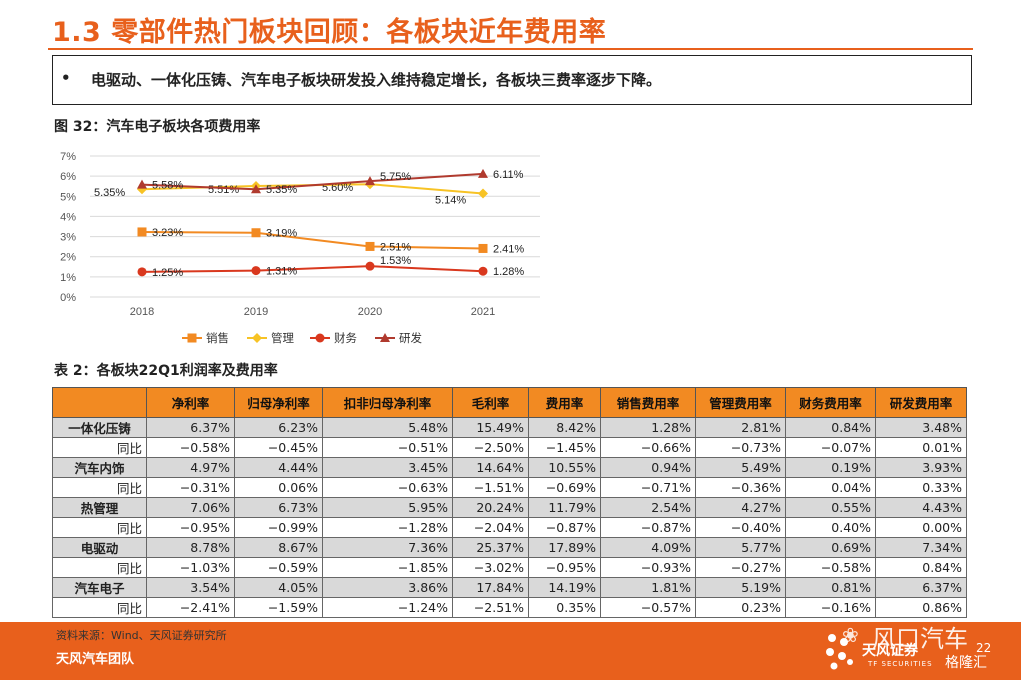 The height and width of the screenshot is (680, 1021). What do you see at coordinates (68, 258) in the screenshot?
I see `y-tick-label: 2%` at bounding box center [68, 258].